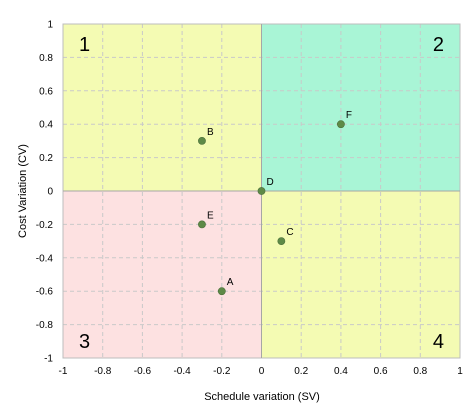  I want to click on x-tick-label: 0.8, so click(420, 371).